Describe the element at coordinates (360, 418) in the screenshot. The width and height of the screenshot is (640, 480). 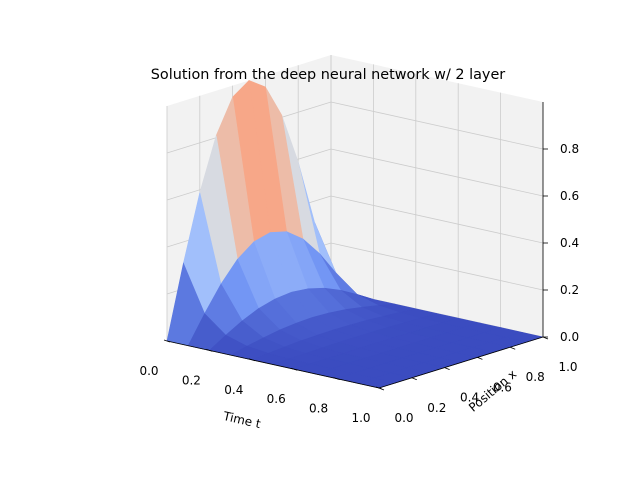
I see `x-tick-label: 1.0` at that location.